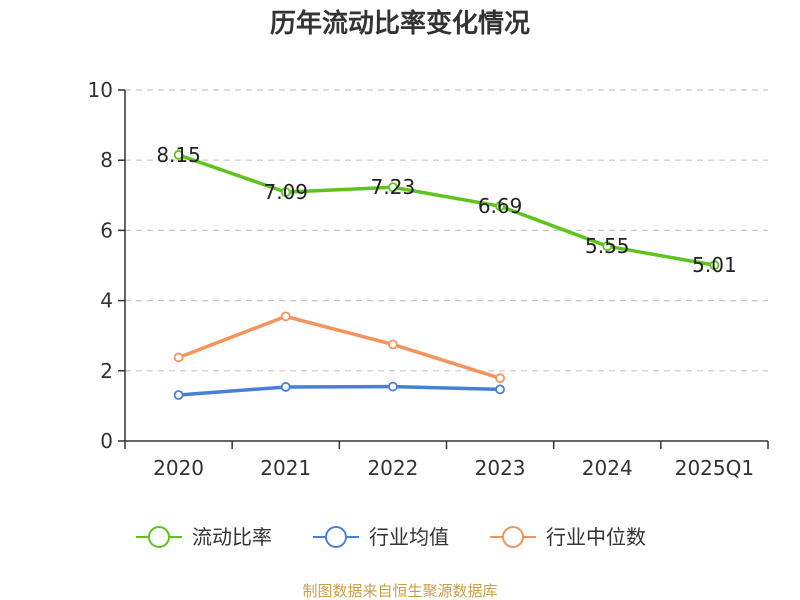 This screenshot has width=800, height=600. Describe the element at coordinates (106, 441) in the screenshot. I see `y-tick-label: 0` at that location.